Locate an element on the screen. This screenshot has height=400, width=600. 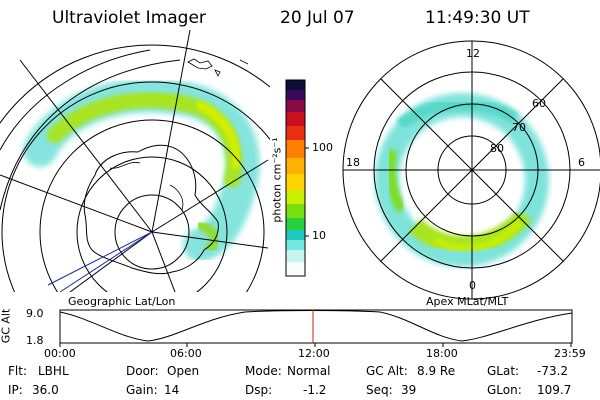
filter-value: LBHL is located at coordinates (53, 371).